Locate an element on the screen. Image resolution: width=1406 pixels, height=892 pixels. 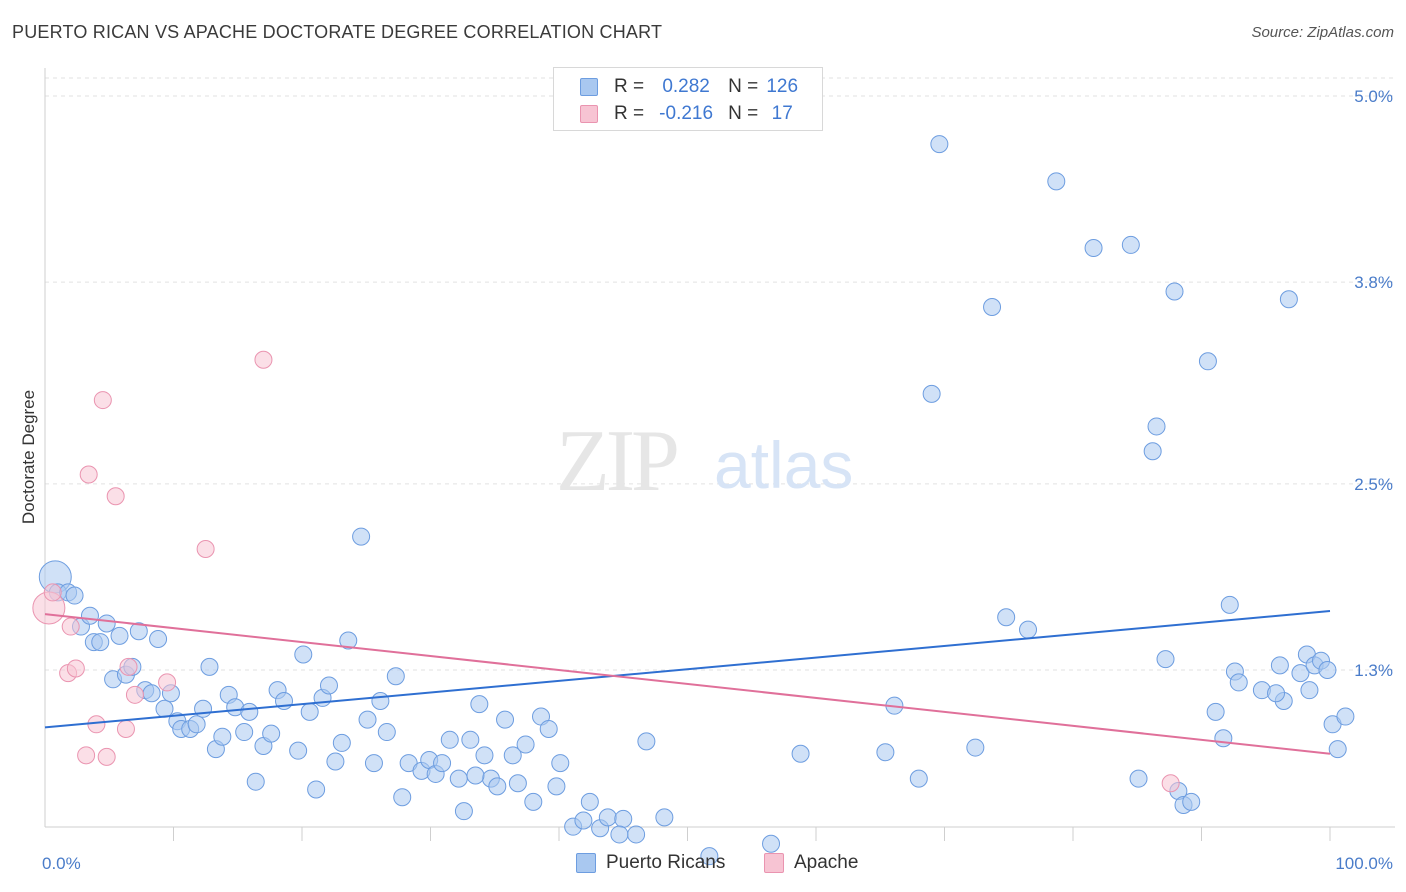
y-axis-label: Doctorate Degree is located at coordinates (28, 457).